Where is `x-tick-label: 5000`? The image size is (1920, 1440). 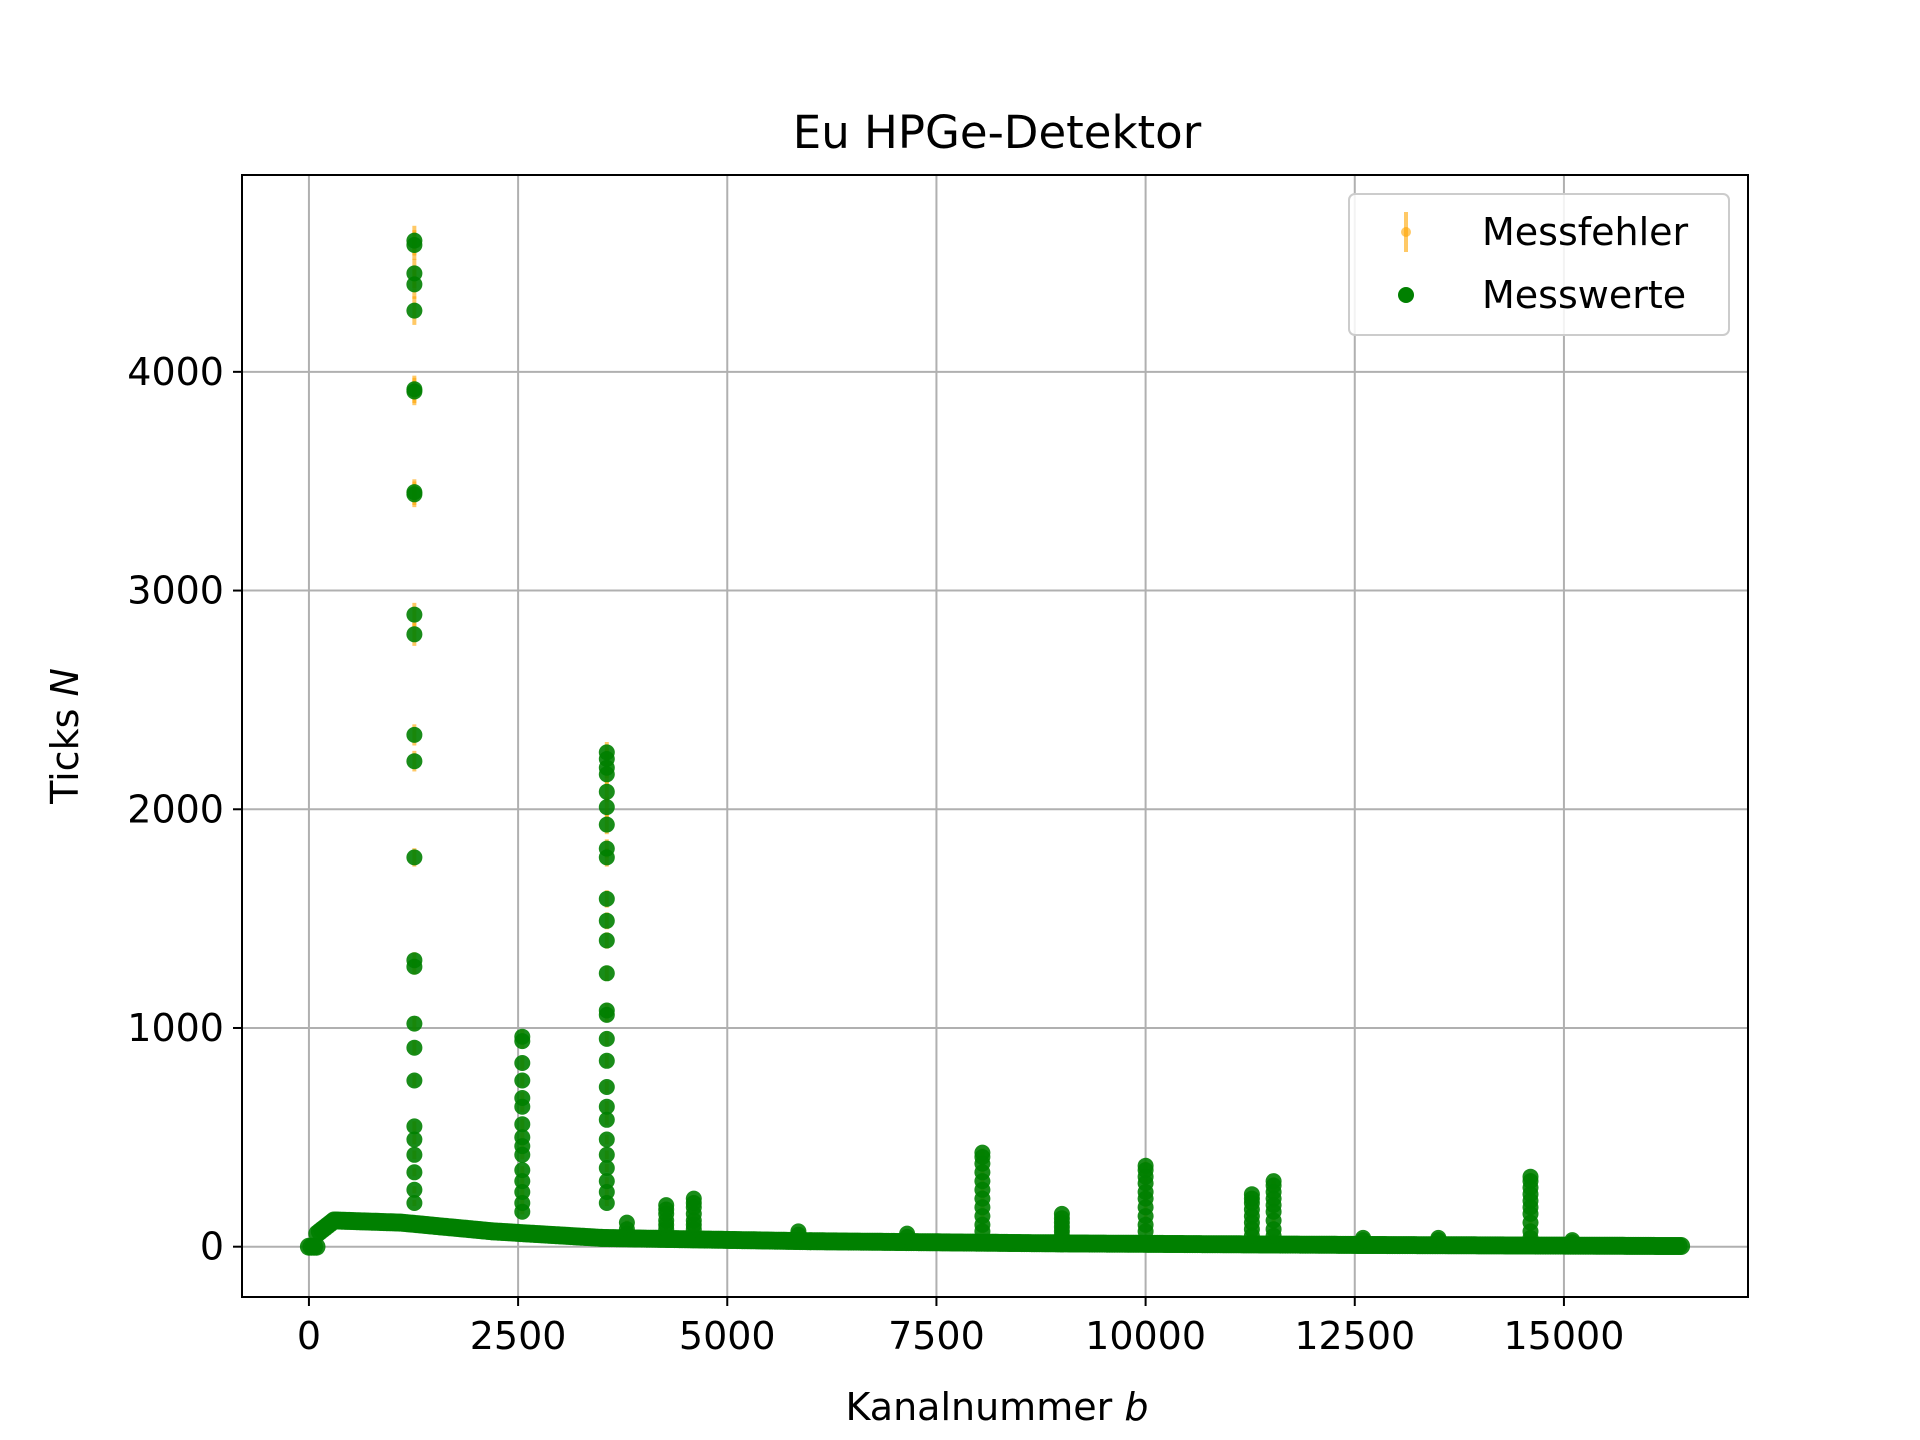 x-tick-label: 5000 is located at coordinates (727, 1336).